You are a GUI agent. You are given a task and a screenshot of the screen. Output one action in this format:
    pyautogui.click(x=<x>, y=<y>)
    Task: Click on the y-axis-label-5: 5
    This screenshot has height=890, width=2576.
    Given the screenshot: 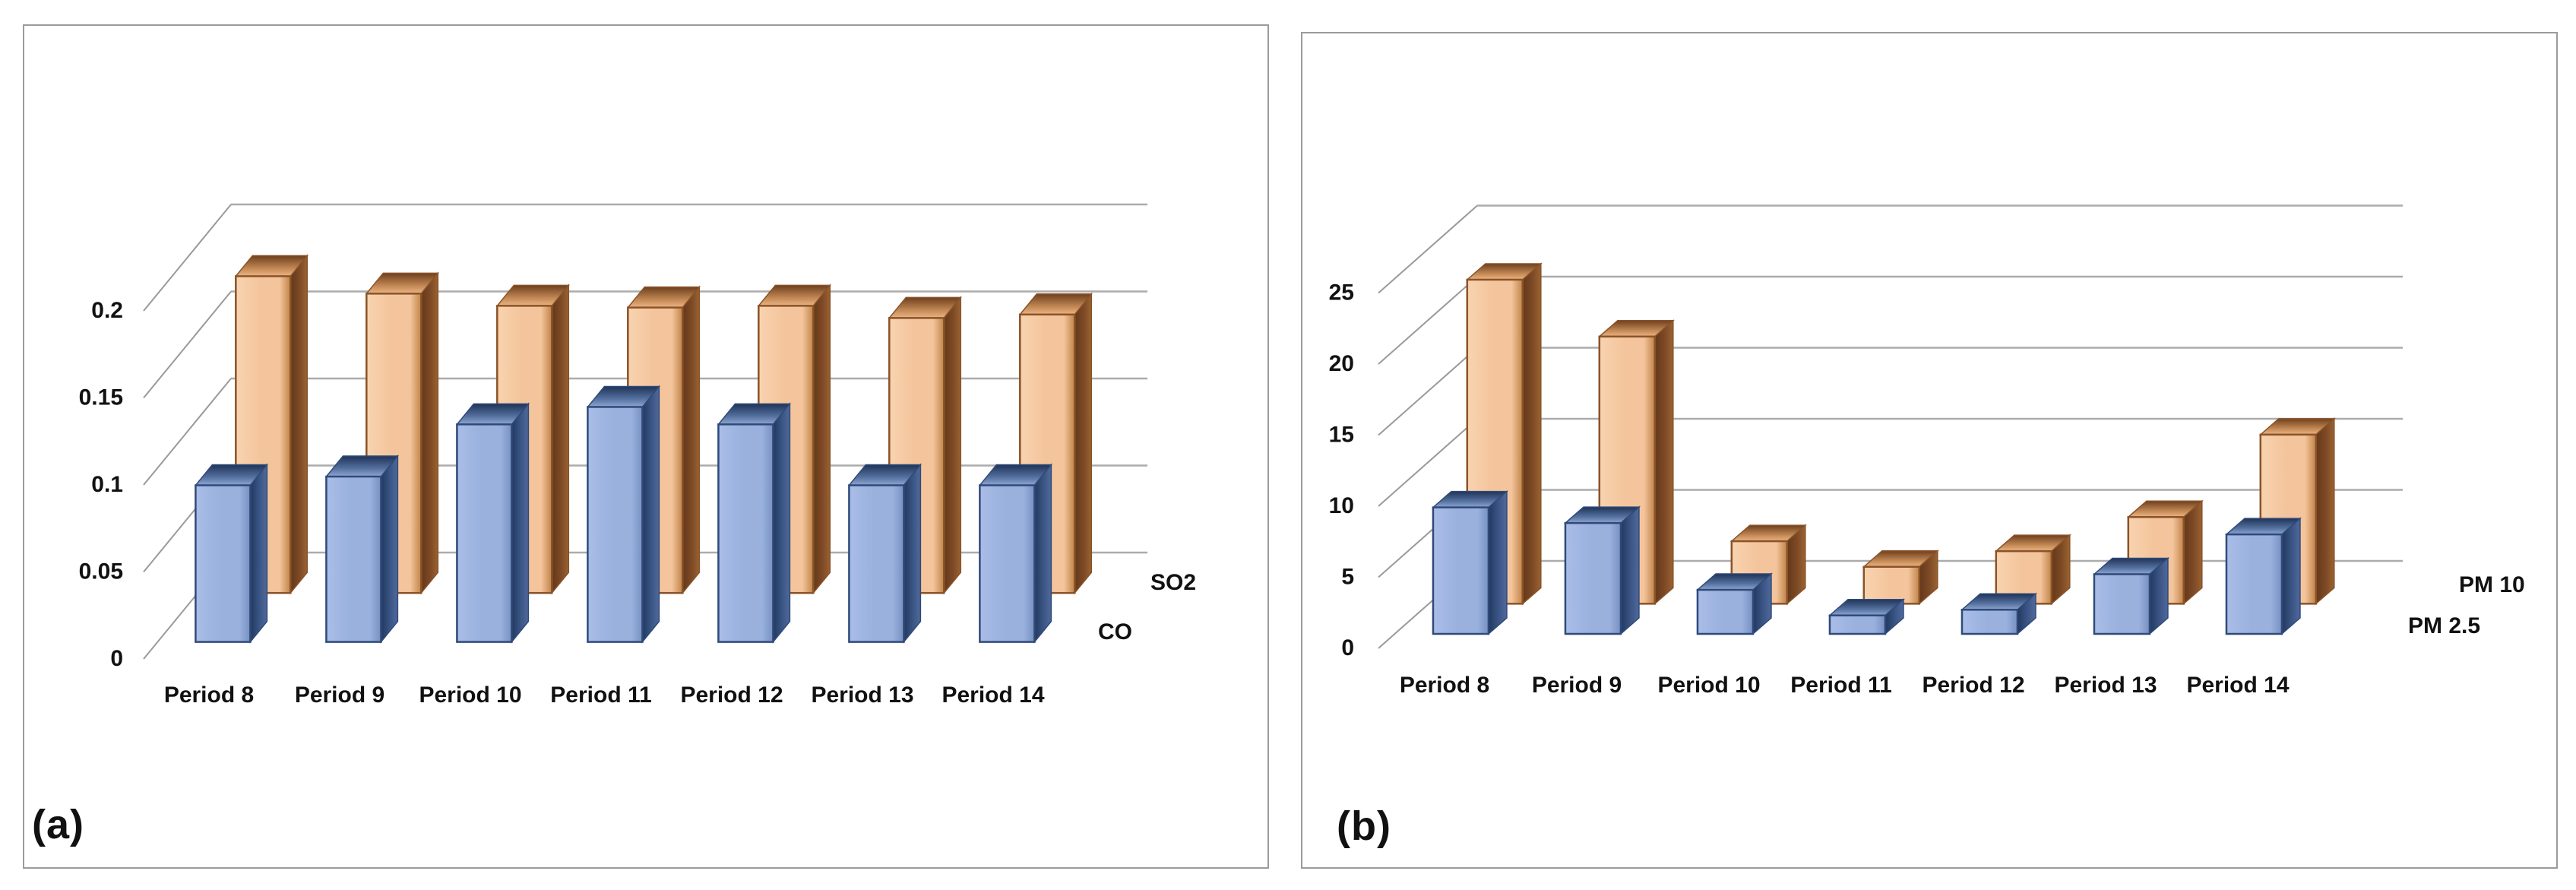 What is the action you would take?
    pyautogui.click(x=1347, y=577)
    